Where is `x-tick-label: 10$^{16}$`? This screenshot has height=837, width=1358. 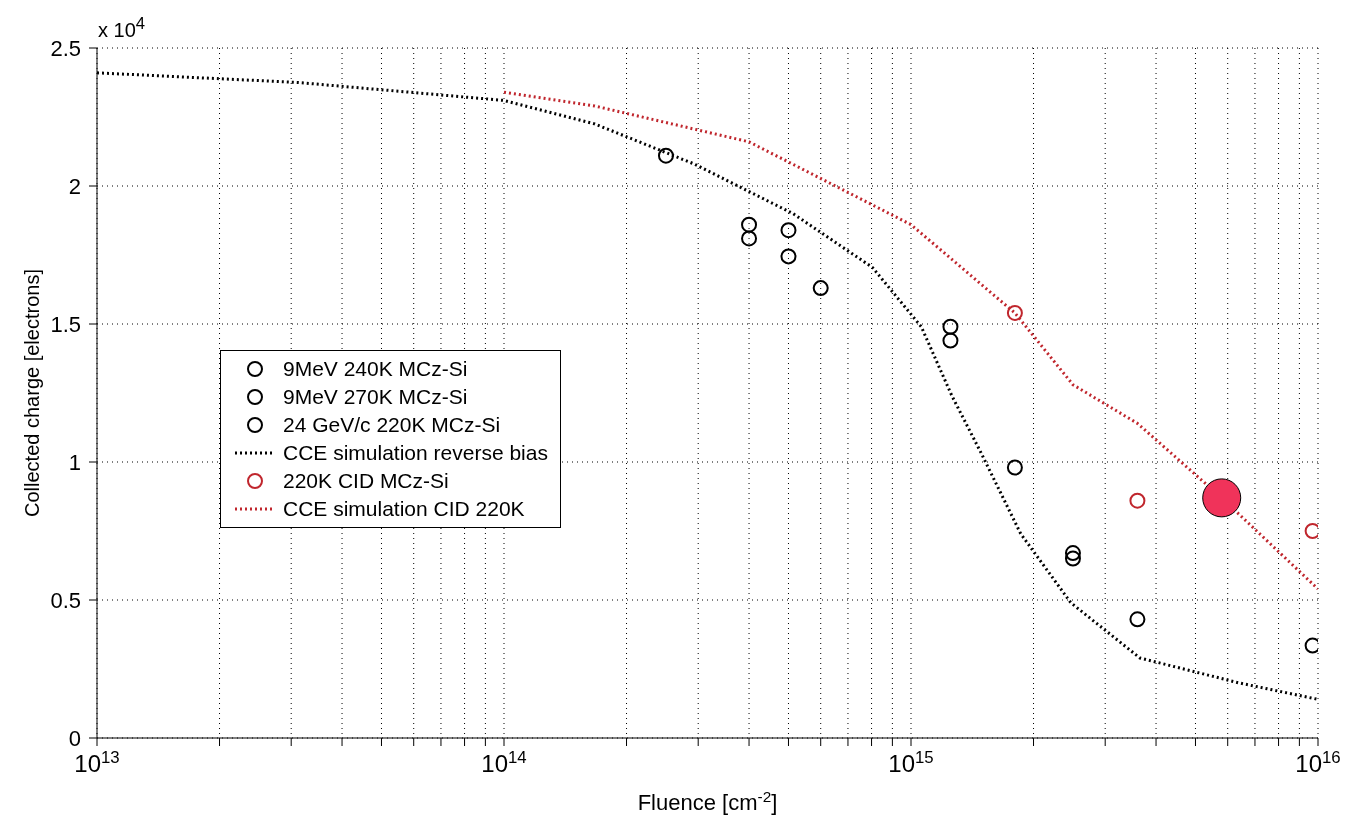
x-tick-label: 10$^{16}$ is located at coordinates (1318, 762).